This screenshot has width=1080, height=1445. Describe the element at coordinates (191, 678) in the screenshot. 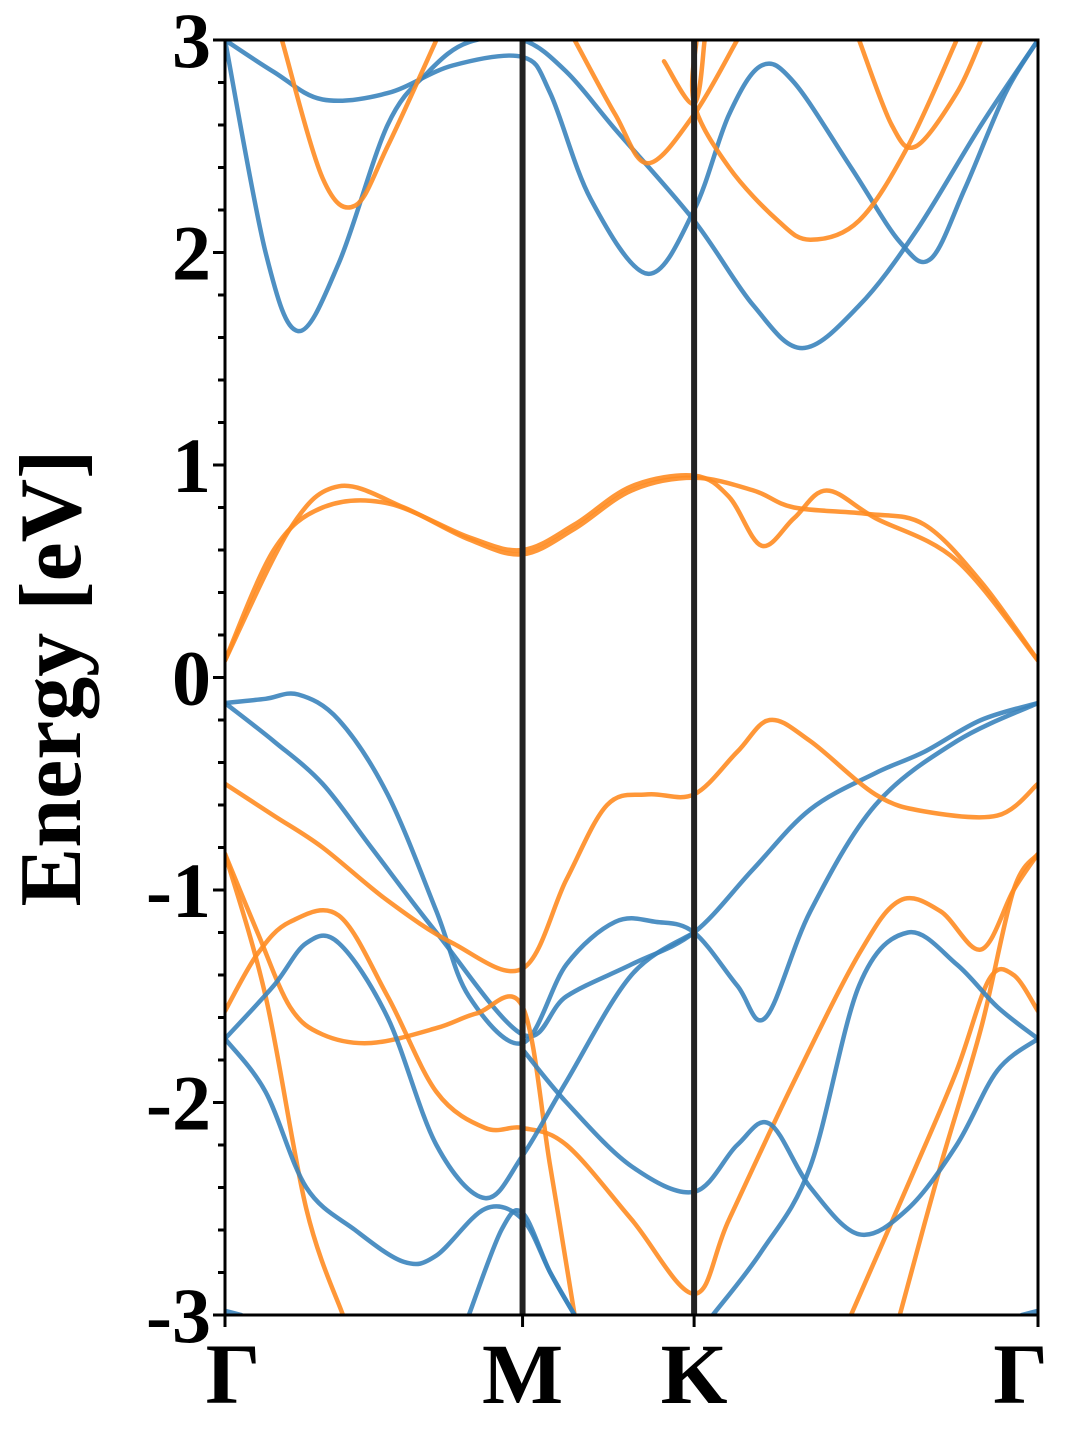

I see `y-tick-label: 0` at that location.